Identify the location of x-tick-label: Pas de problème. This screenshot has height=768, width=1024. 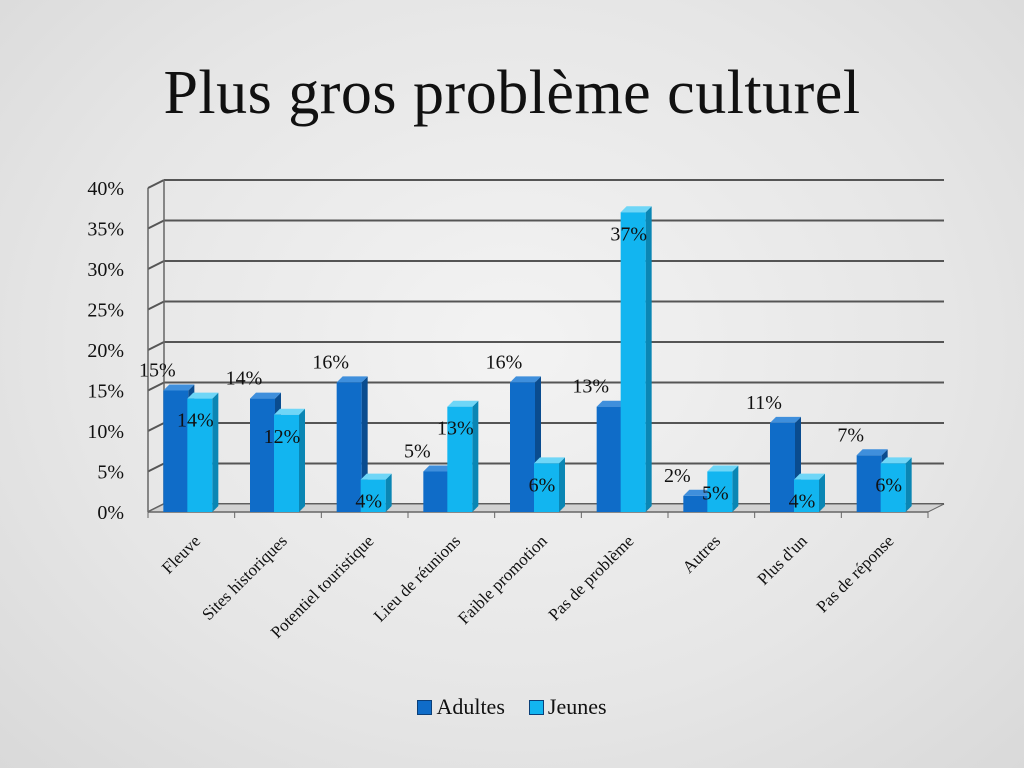
(591, 577).